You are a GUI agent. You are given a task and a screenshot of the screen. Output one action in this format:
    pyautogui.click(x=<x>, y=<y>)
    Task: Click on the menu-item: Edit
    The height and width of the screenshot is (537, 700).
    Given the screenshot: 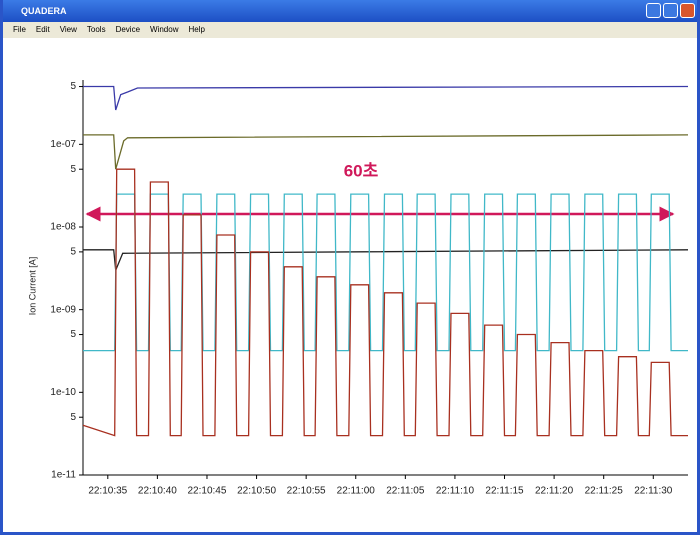 What is the action you would take?
    pyautogui.click(x=42, y=29)
    